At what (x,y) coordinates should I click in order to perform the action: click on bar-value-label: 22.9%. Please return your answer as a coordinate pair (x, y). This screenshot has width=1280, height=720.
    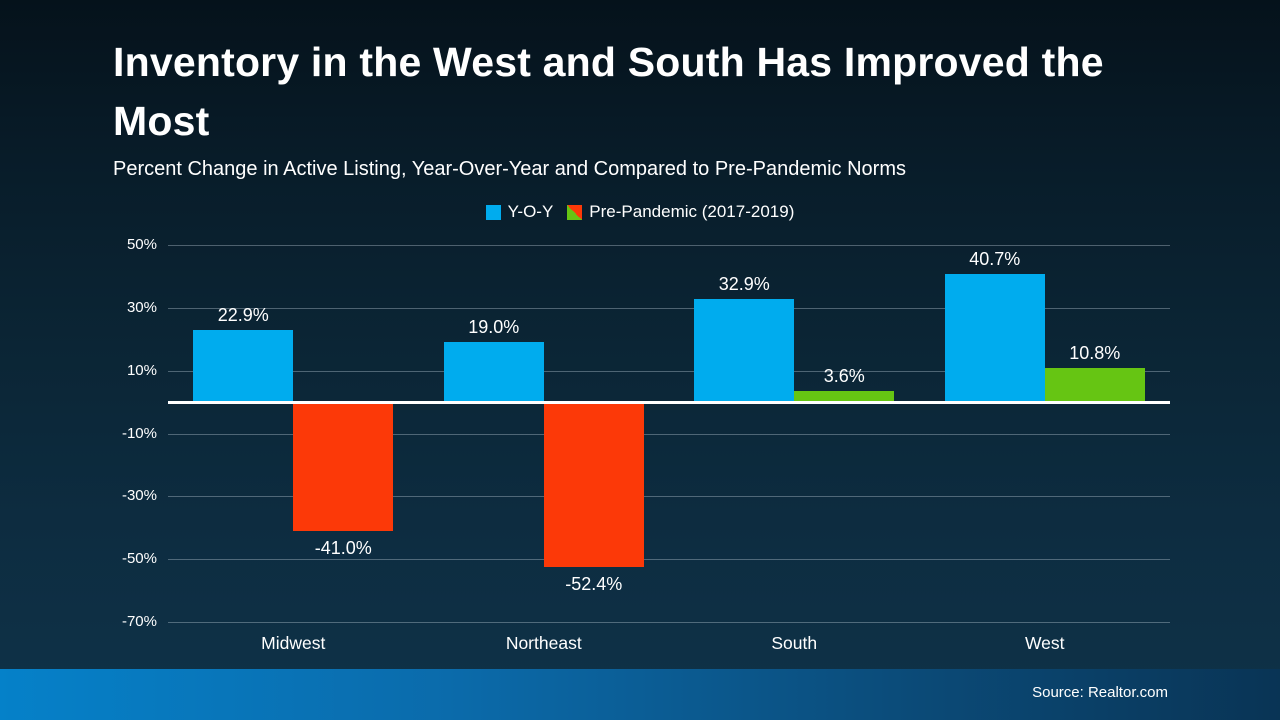
    Looking at the image, I should click on (243, 315).